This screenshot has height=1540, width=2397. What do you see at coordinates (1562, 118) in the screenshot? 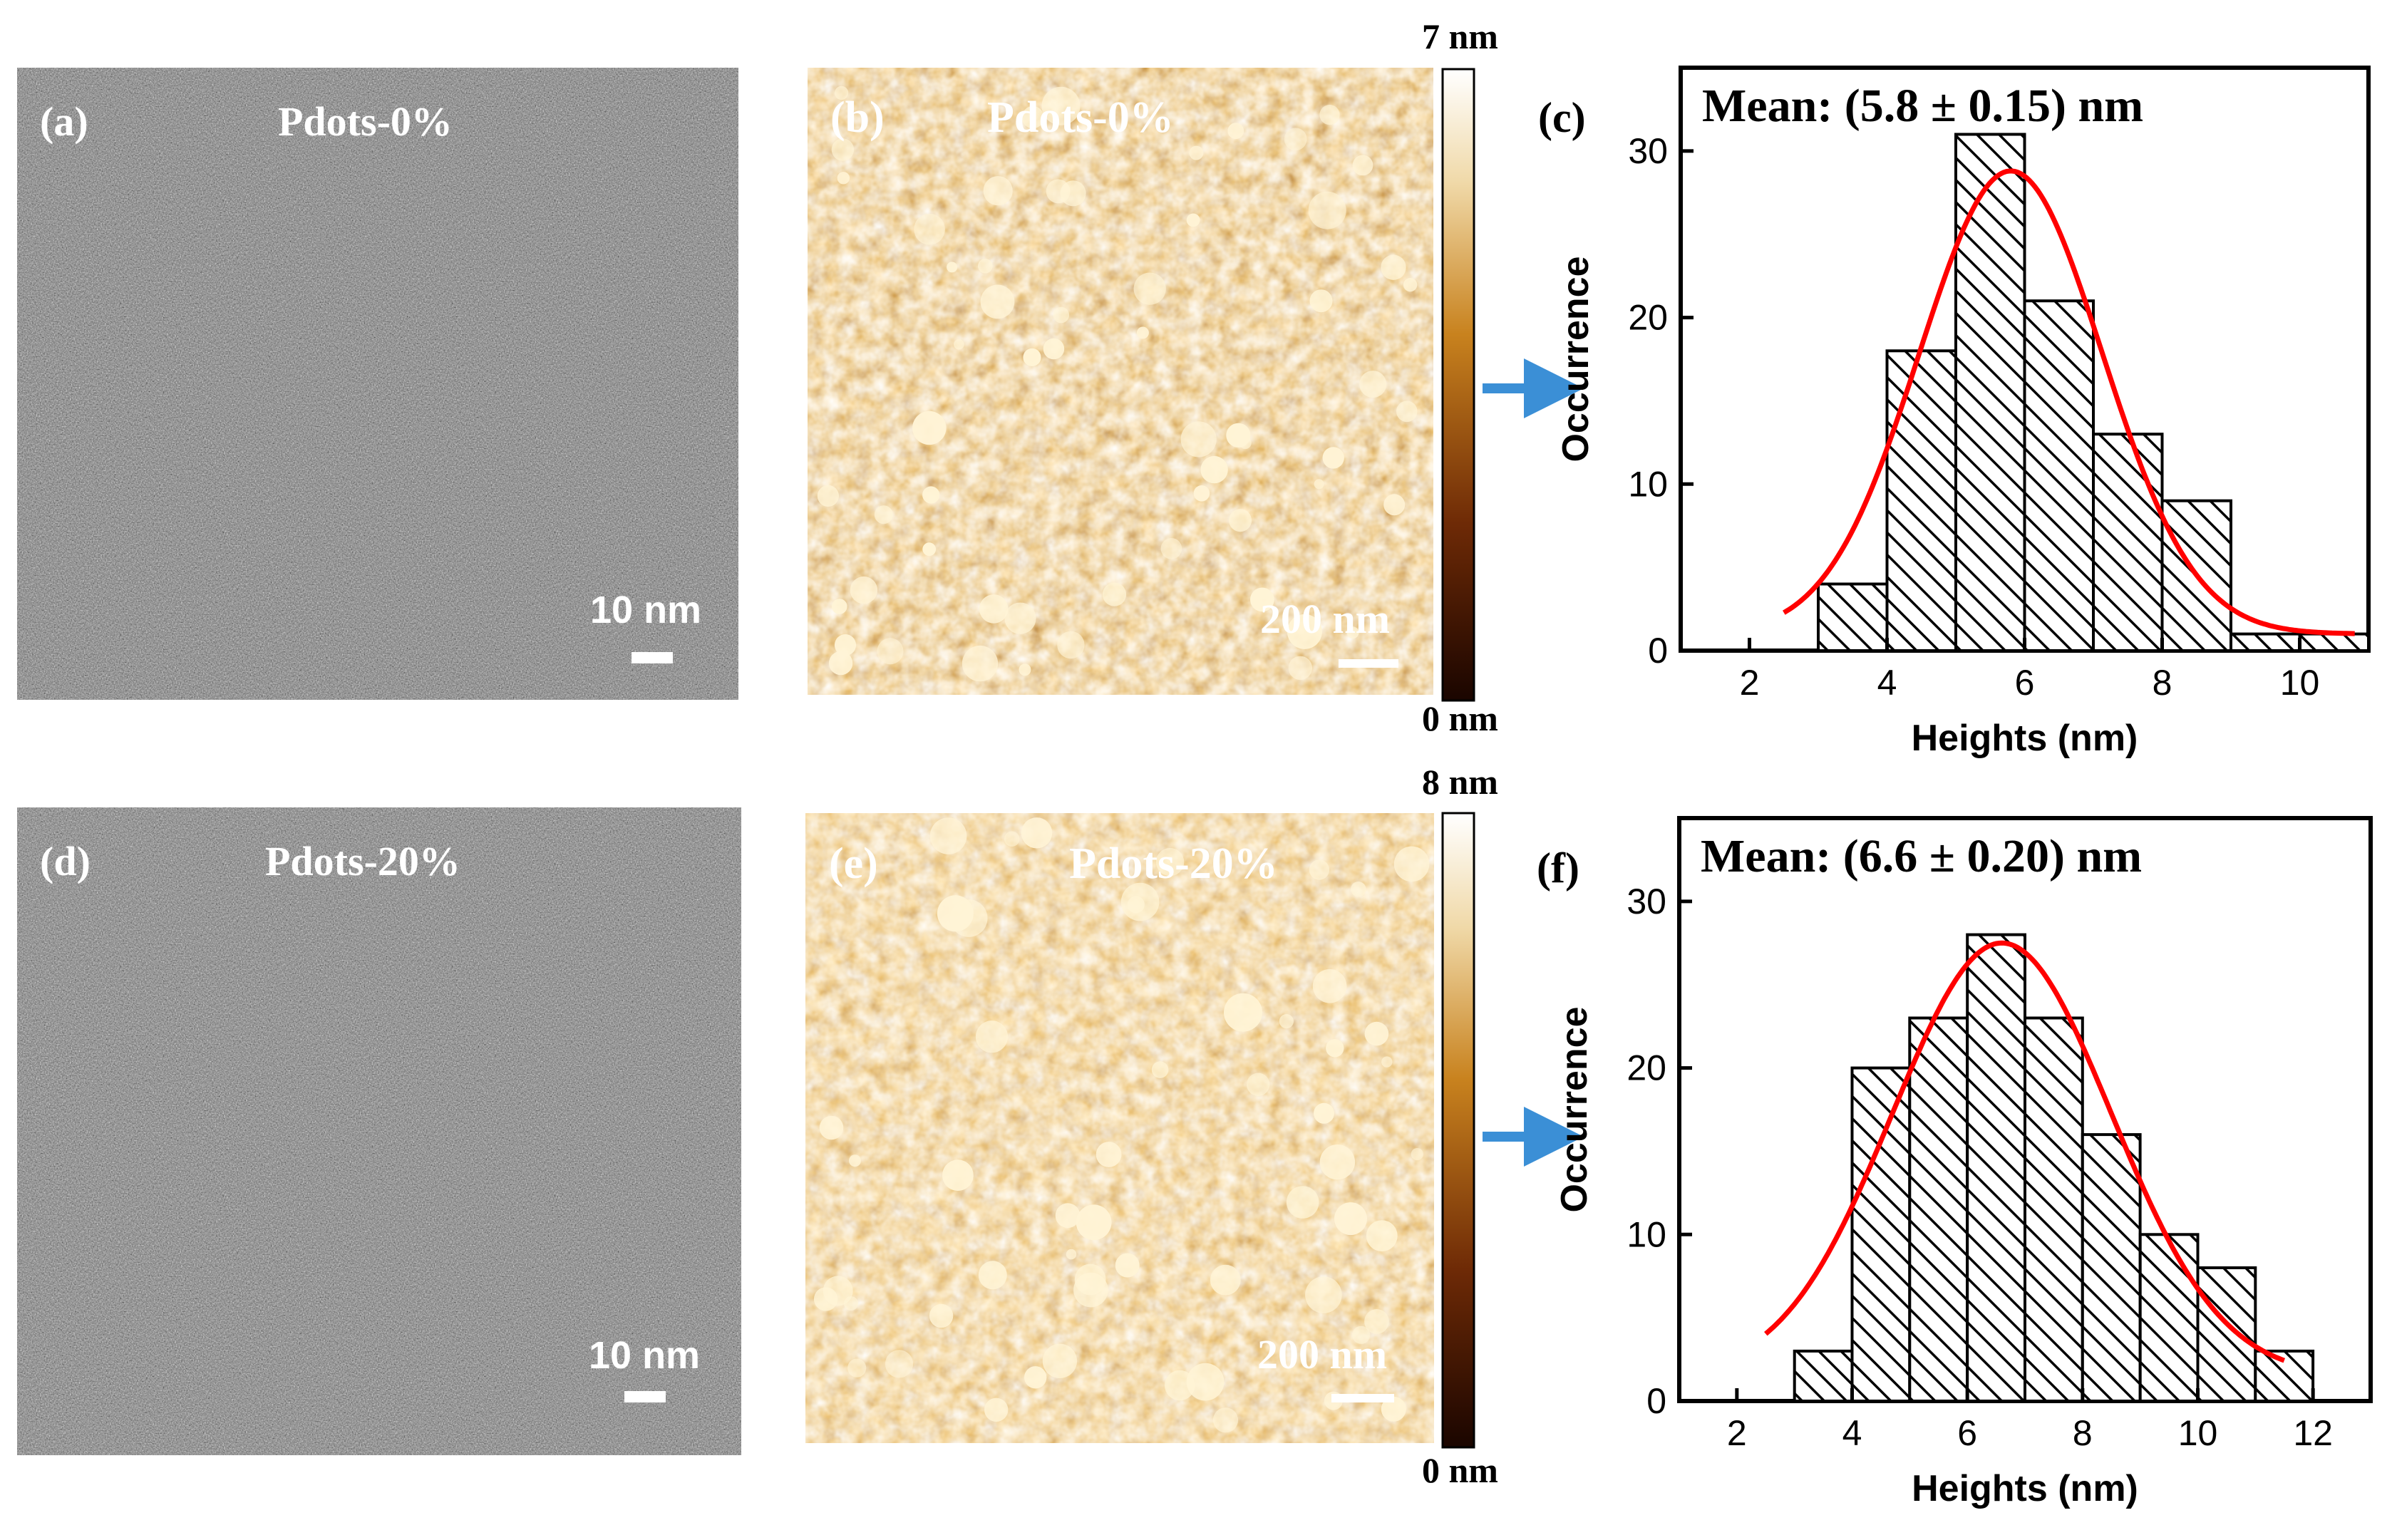
I see `panel-label-c: (c)` at bounding box center [1562, 118].